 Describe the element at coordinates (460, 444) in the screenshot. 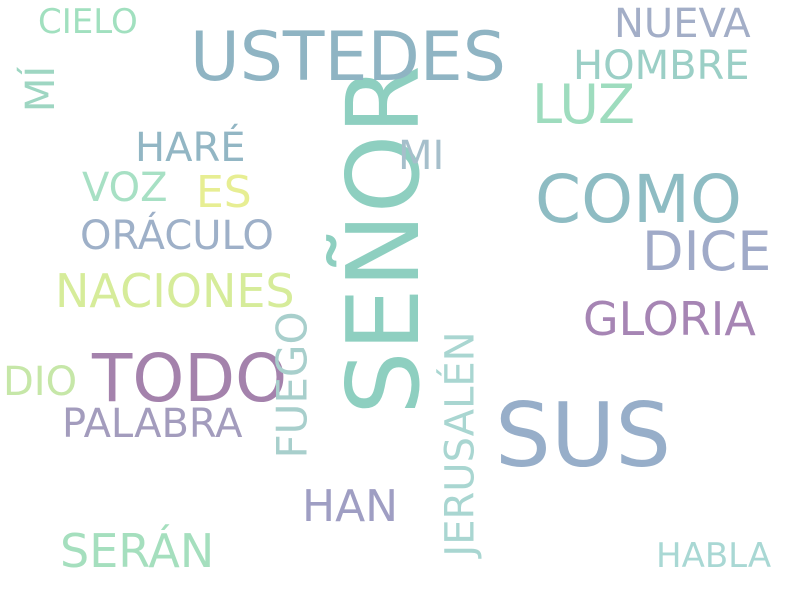

I see `word-jerusalen: JERUSALÉN` at that location.